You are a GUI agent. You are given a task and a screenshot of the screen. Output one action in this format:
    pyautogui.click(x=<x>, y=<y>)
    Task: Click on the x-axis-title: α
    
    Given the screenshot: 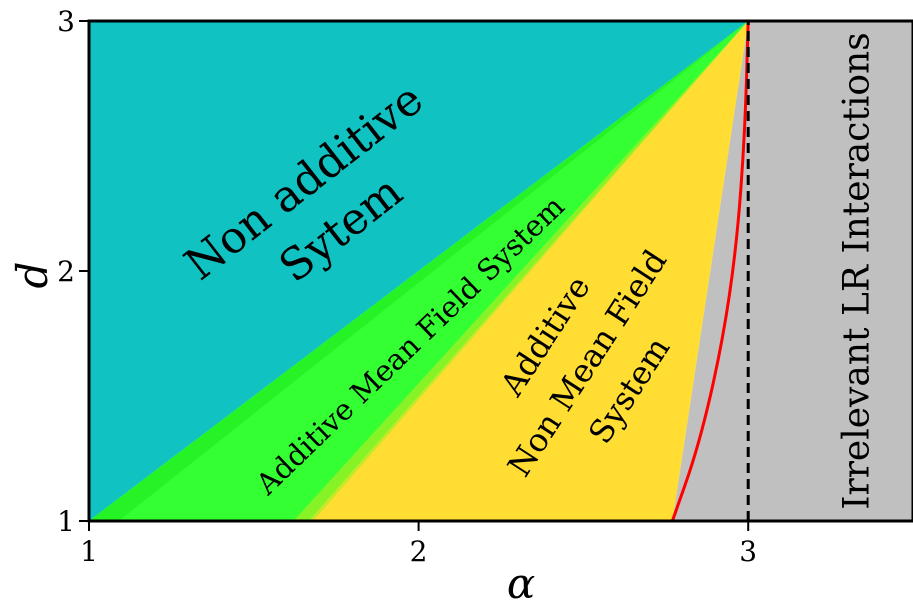 What is the action you would take?
    pyautogui.click(x=521, y=582)
    